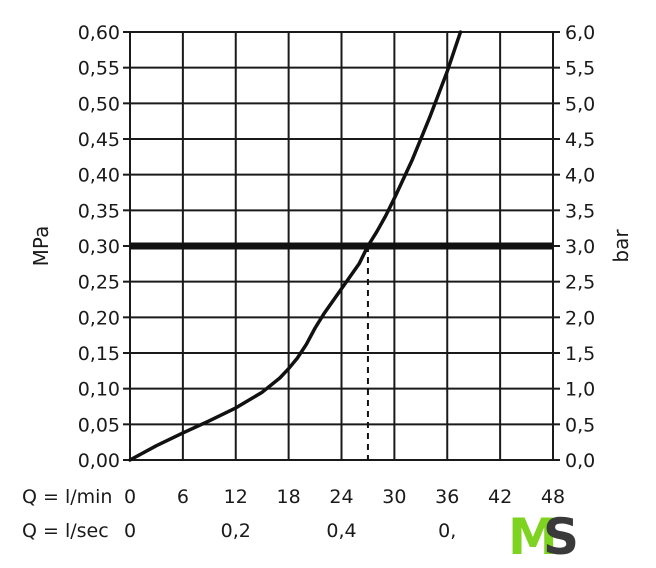 This screenshot has width=656, height=568. What do you see at coordinates (99, 176) in the screenshot?
I see `y-tick-label-left: 0,40` at bounding box center [99, 176].